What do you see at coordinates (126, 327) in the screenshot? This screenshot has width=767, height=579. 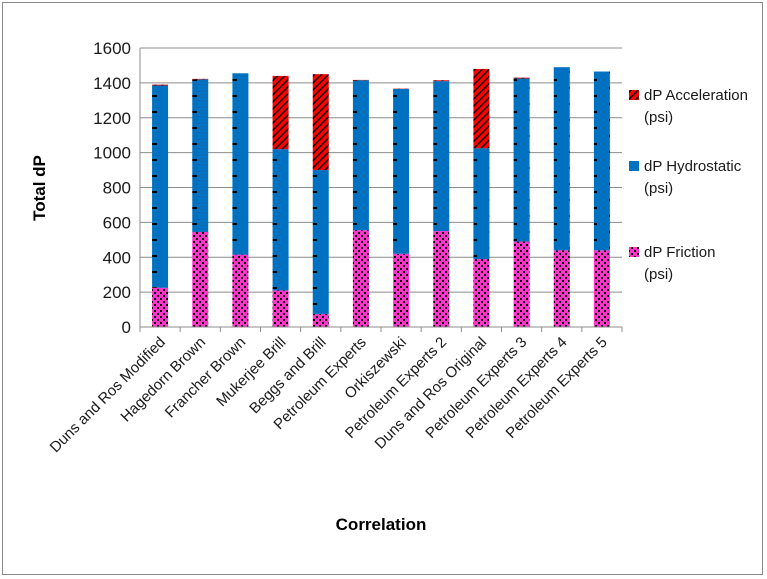 I see `y-tick-label: 0` at bounding box center [126, 327].